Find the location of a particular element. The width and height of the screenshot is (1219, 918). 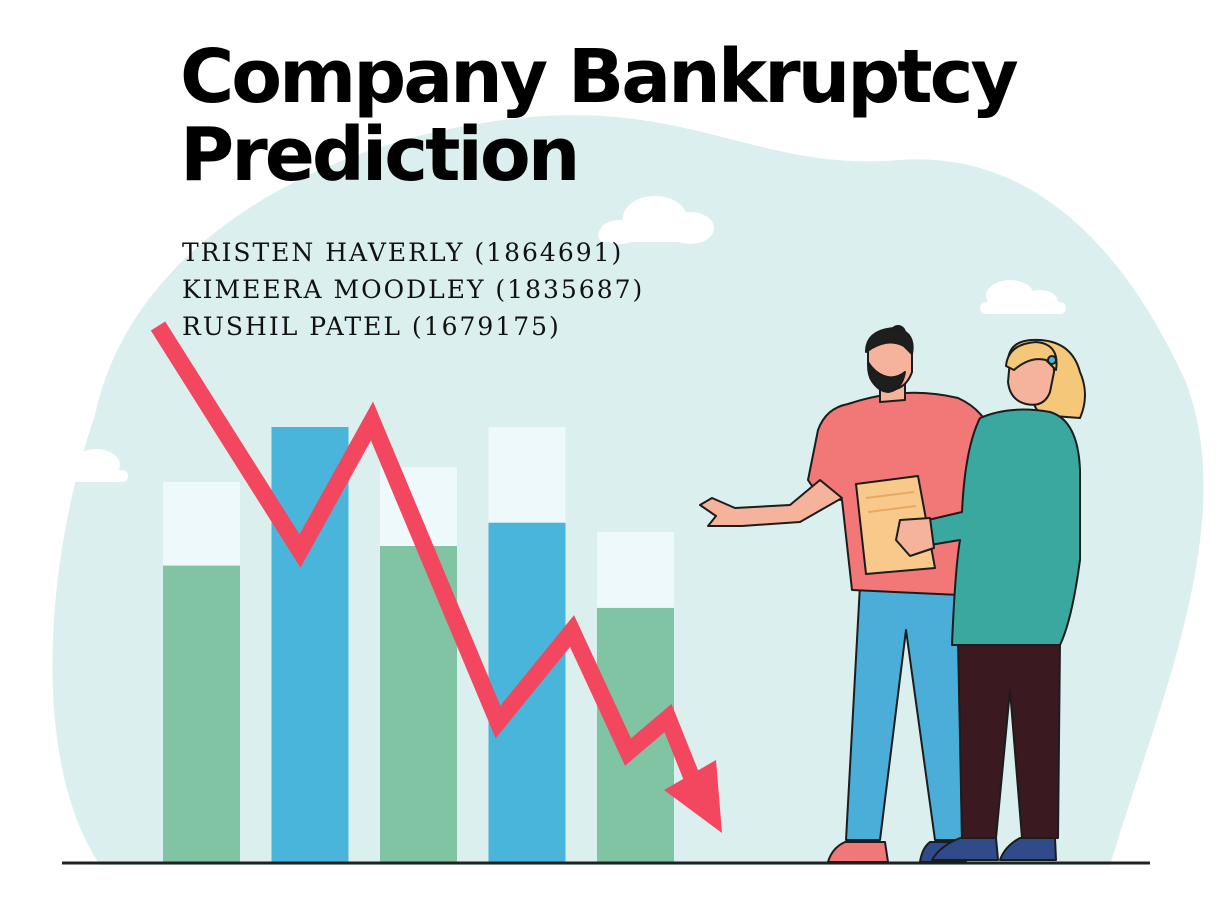

title-line-1: Company Bankruptcy is located at coordinates (599, 77).